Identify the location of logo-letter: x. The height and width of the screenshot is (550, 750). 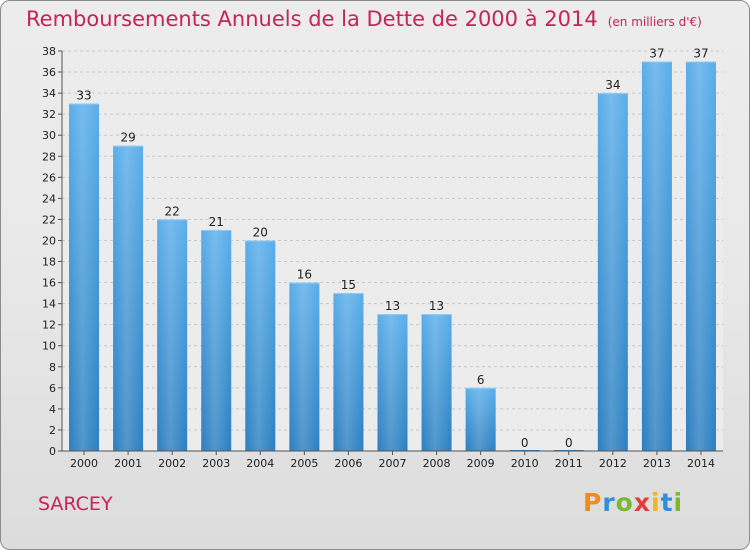
(642, 502).